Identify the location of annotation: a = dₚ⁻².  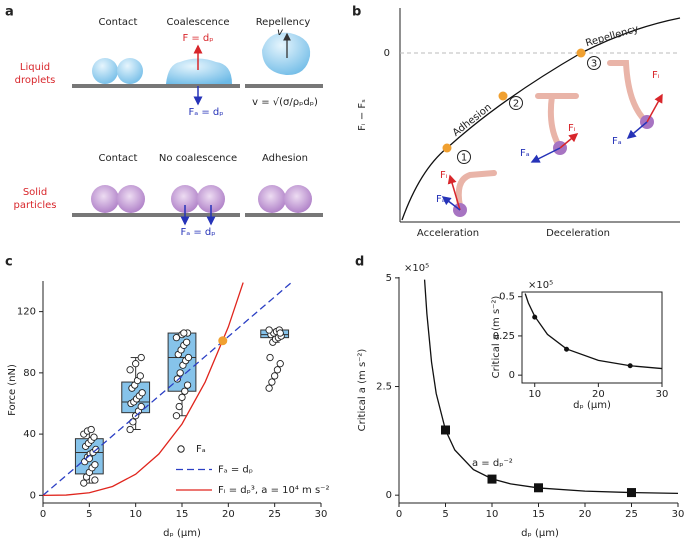
(492, 463).